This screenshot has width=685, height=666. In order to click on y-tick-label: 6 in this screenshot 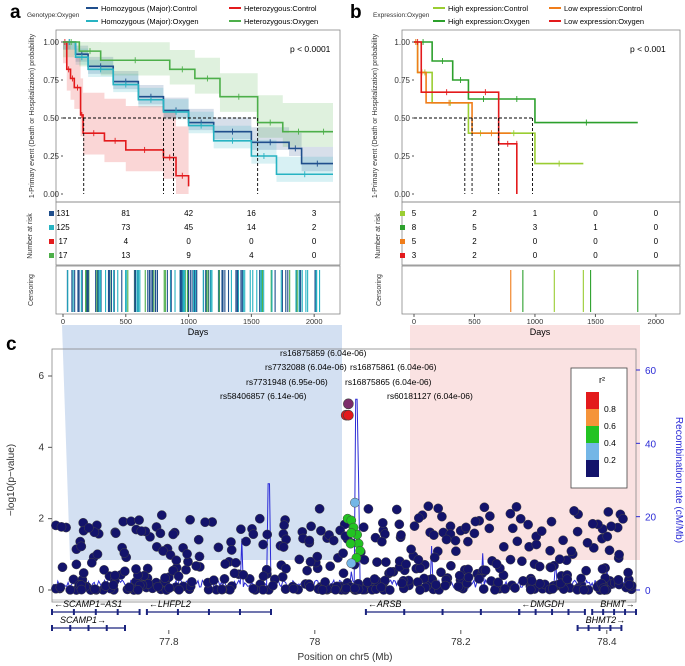, I will do `click(41, 376)`.